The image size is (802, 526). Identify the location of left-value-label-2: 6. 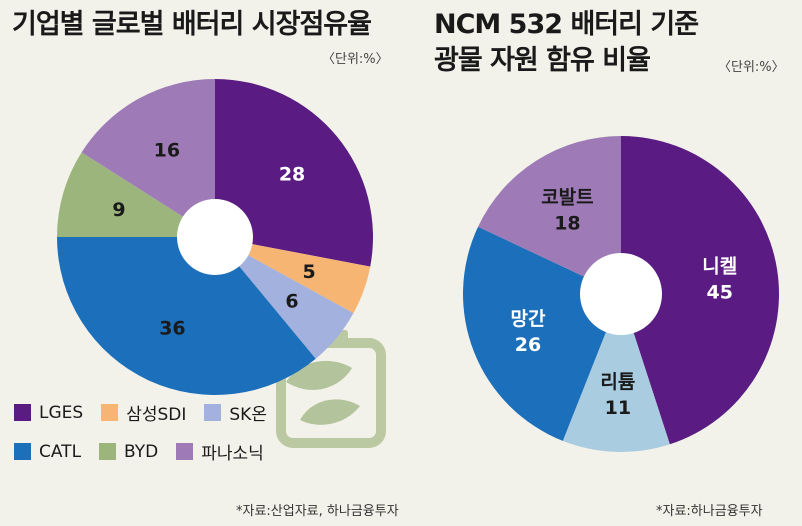
(291, 302).